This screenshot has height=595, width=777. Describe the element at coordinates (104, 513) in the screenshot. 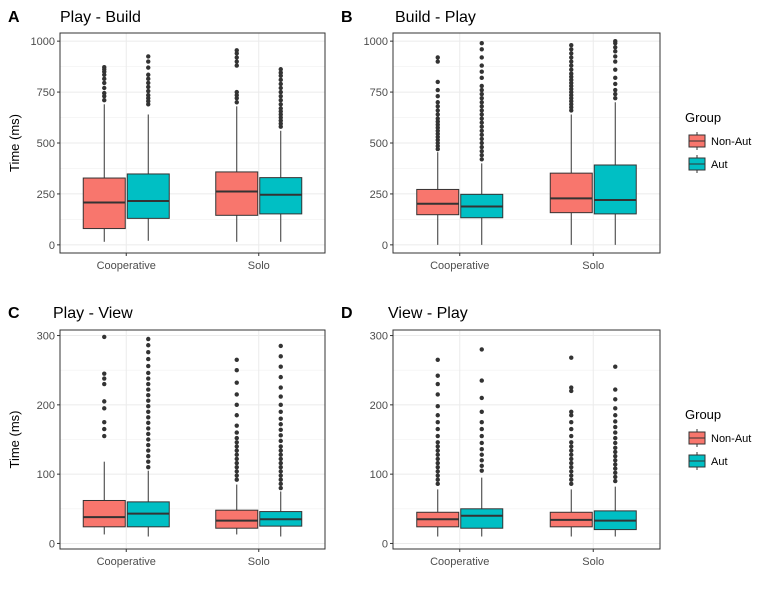

I see `box-non-aut-cooperative` at that location.